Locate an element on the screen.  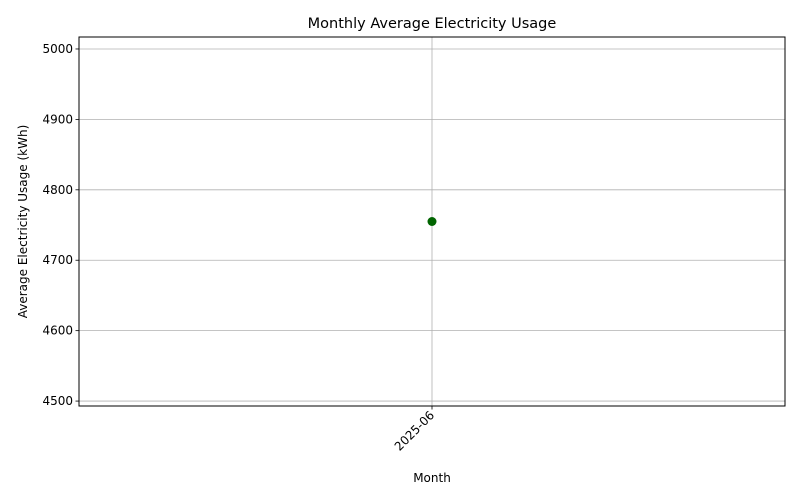
chart-title: Monthly Average Electricity Usage is located at coordinates (432, 24).